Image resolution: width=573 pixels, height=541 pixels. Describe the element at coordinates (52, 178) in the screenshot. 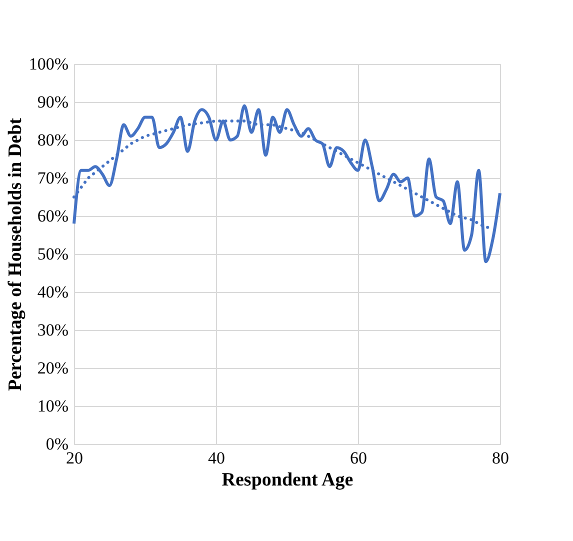

I see `y-tick-label: 70%` at that location.